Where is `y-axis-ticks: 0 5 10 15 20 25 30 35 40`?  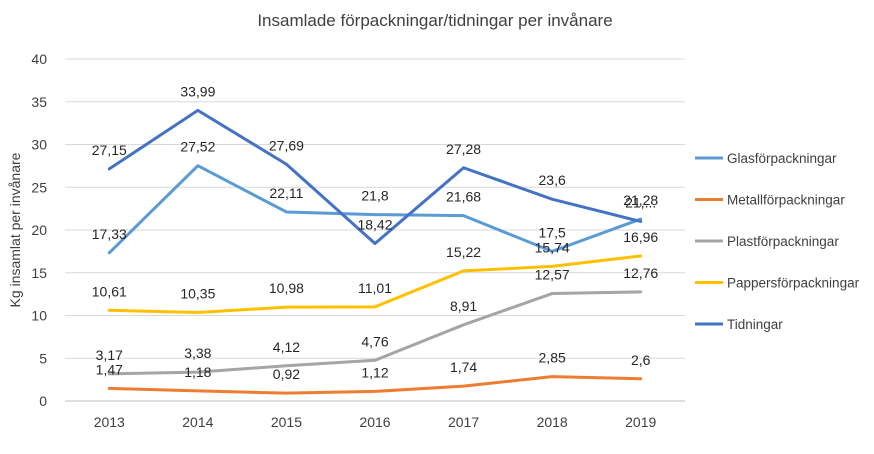
y-axis-ticks: 0 5 10 15 20 25 30 35 40 is located at coordinates (39, 230).